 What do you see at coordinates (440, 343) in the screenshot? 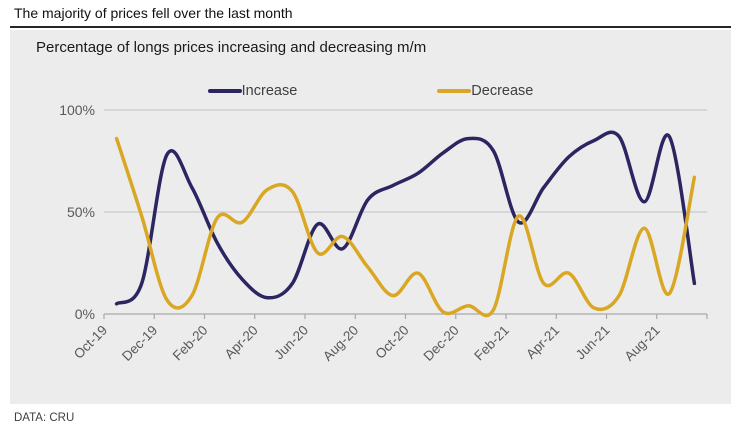
I see `x-axis-tick-label: Dec-20` at bounding box center [440, 343].